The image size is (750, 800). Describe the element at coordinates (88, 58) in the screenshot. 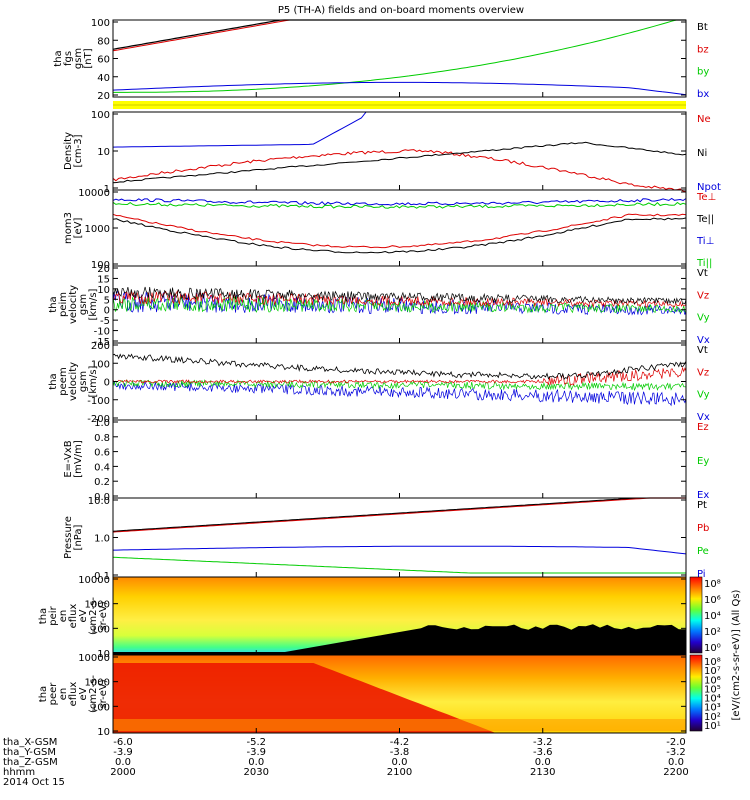

I see `ylabel-line: [nT]` at that location.